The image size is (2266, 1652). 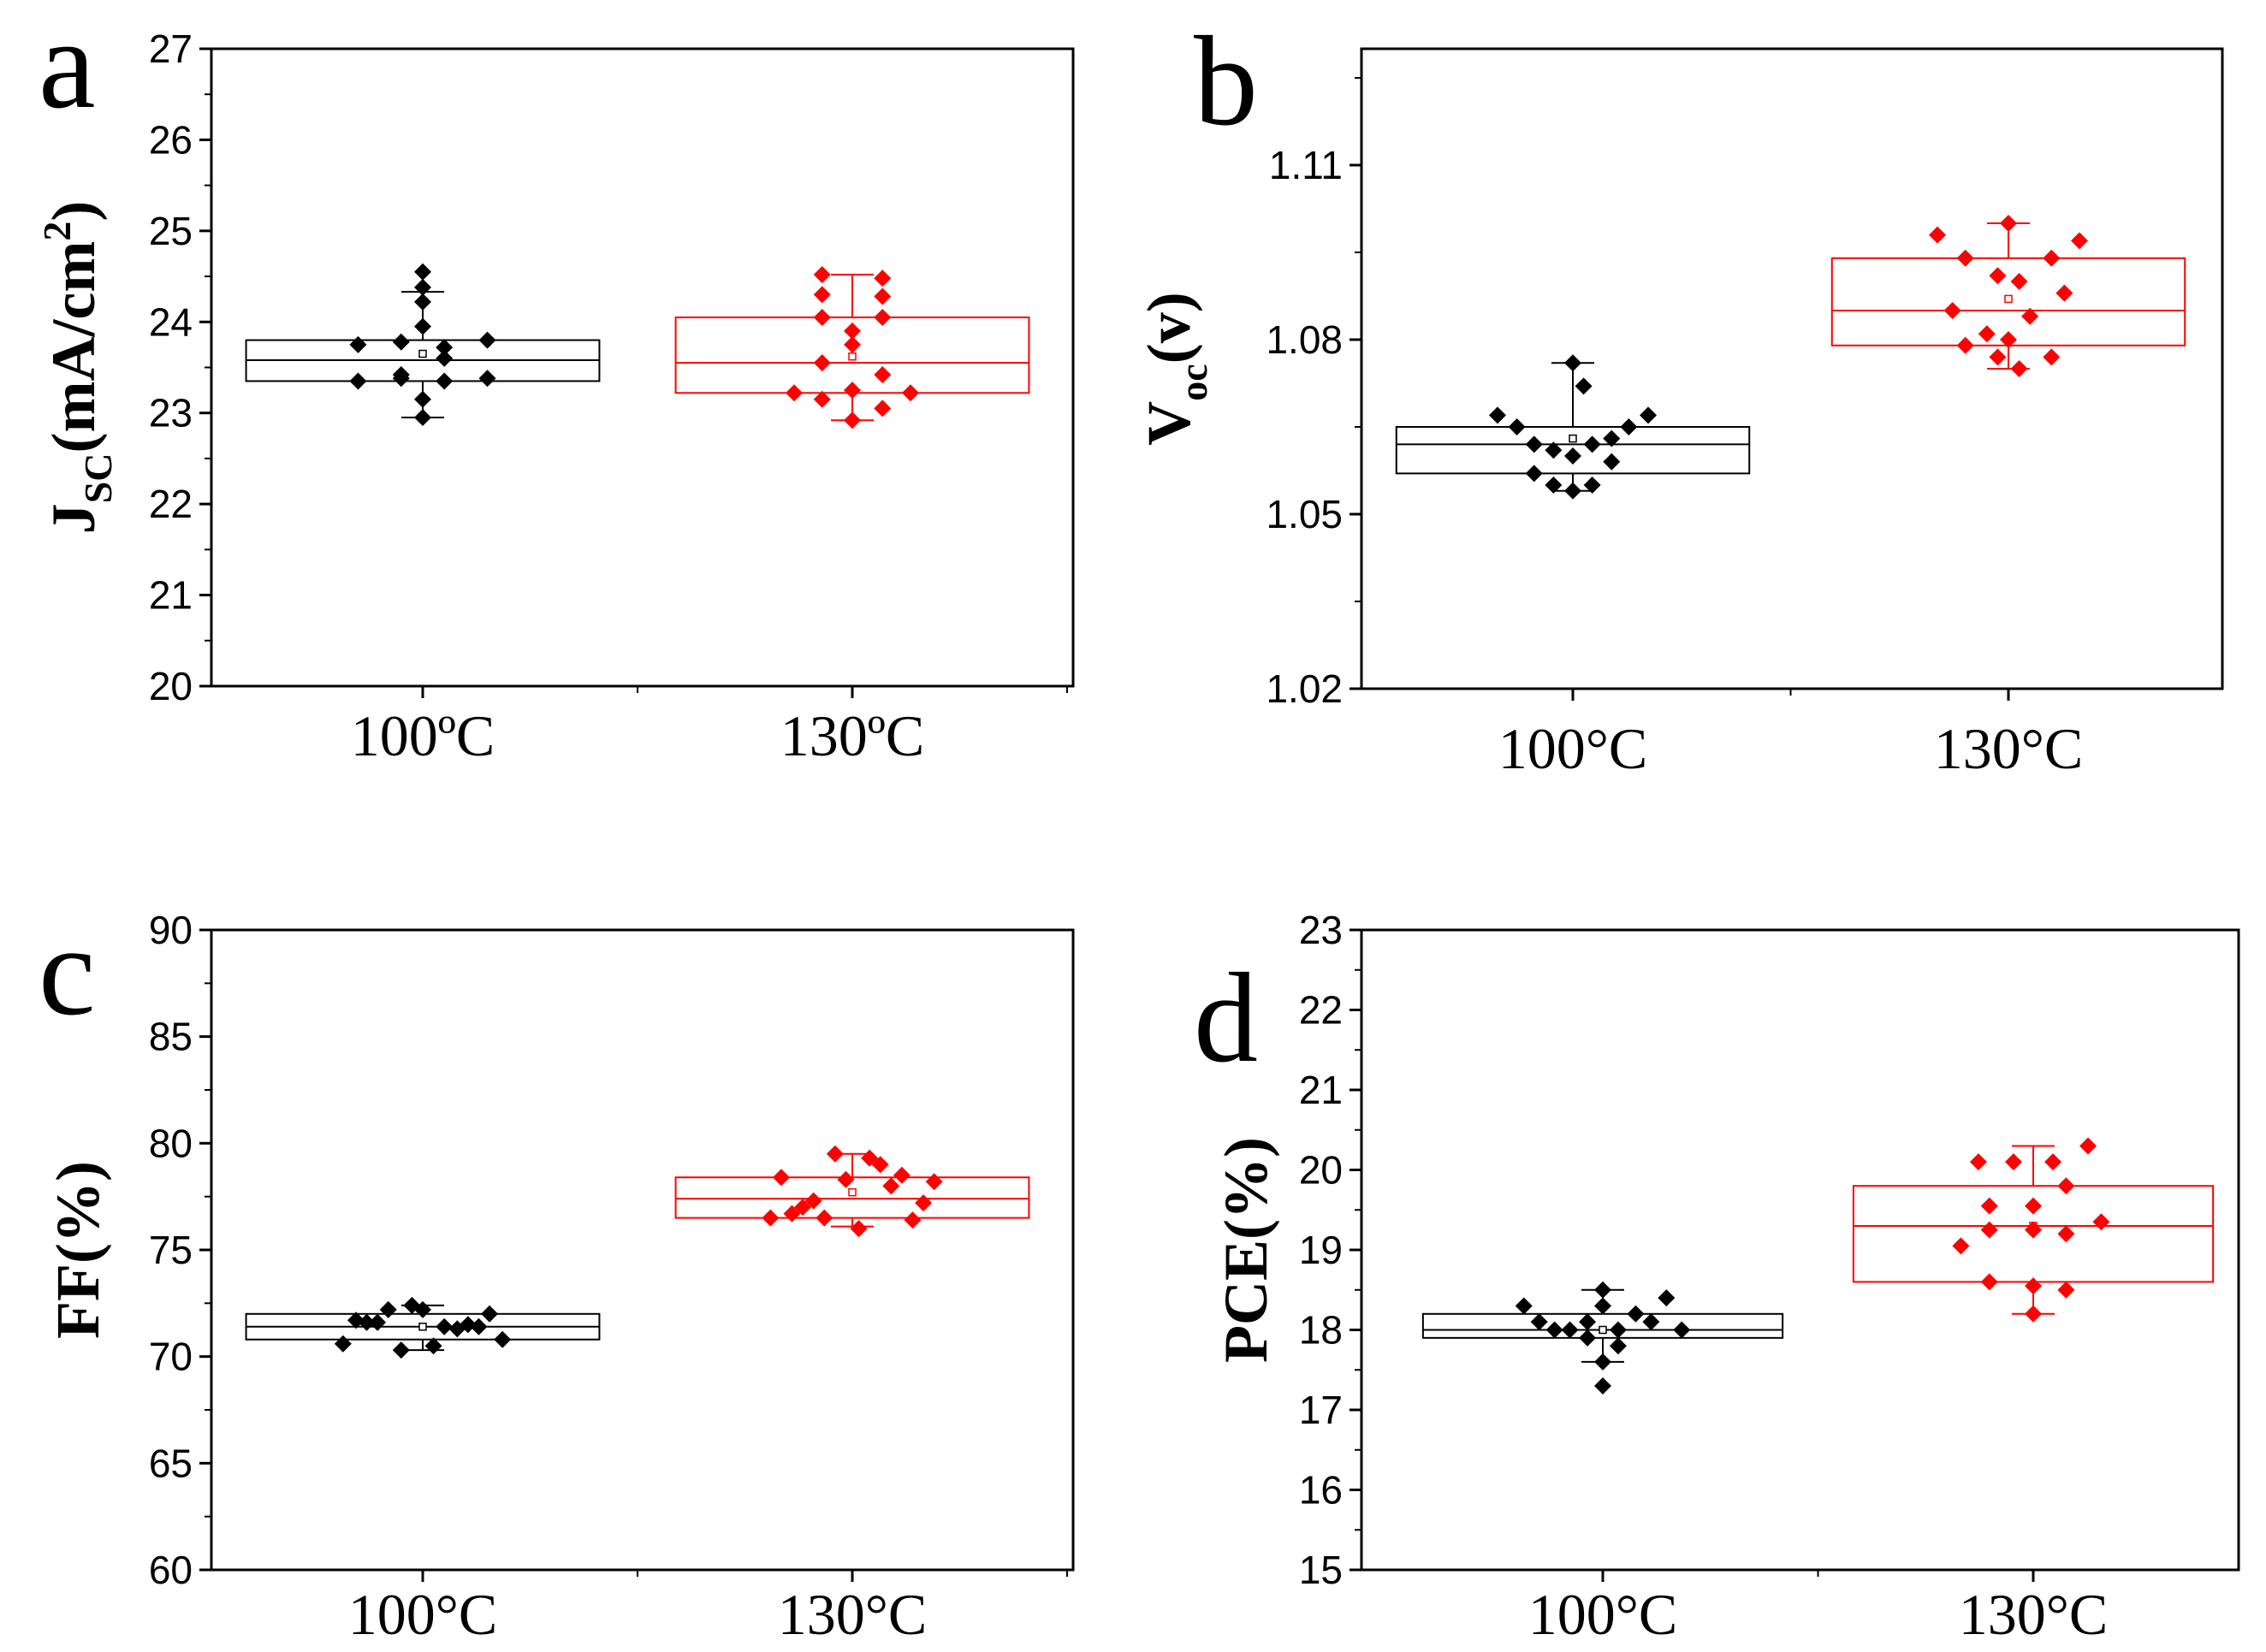 I want to click on y-axis-label-main: J, so click(x=74, y=518).